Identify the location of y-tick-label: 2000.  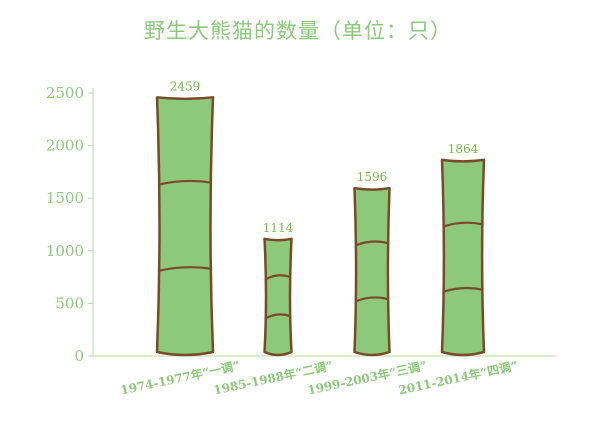
(65, 146).